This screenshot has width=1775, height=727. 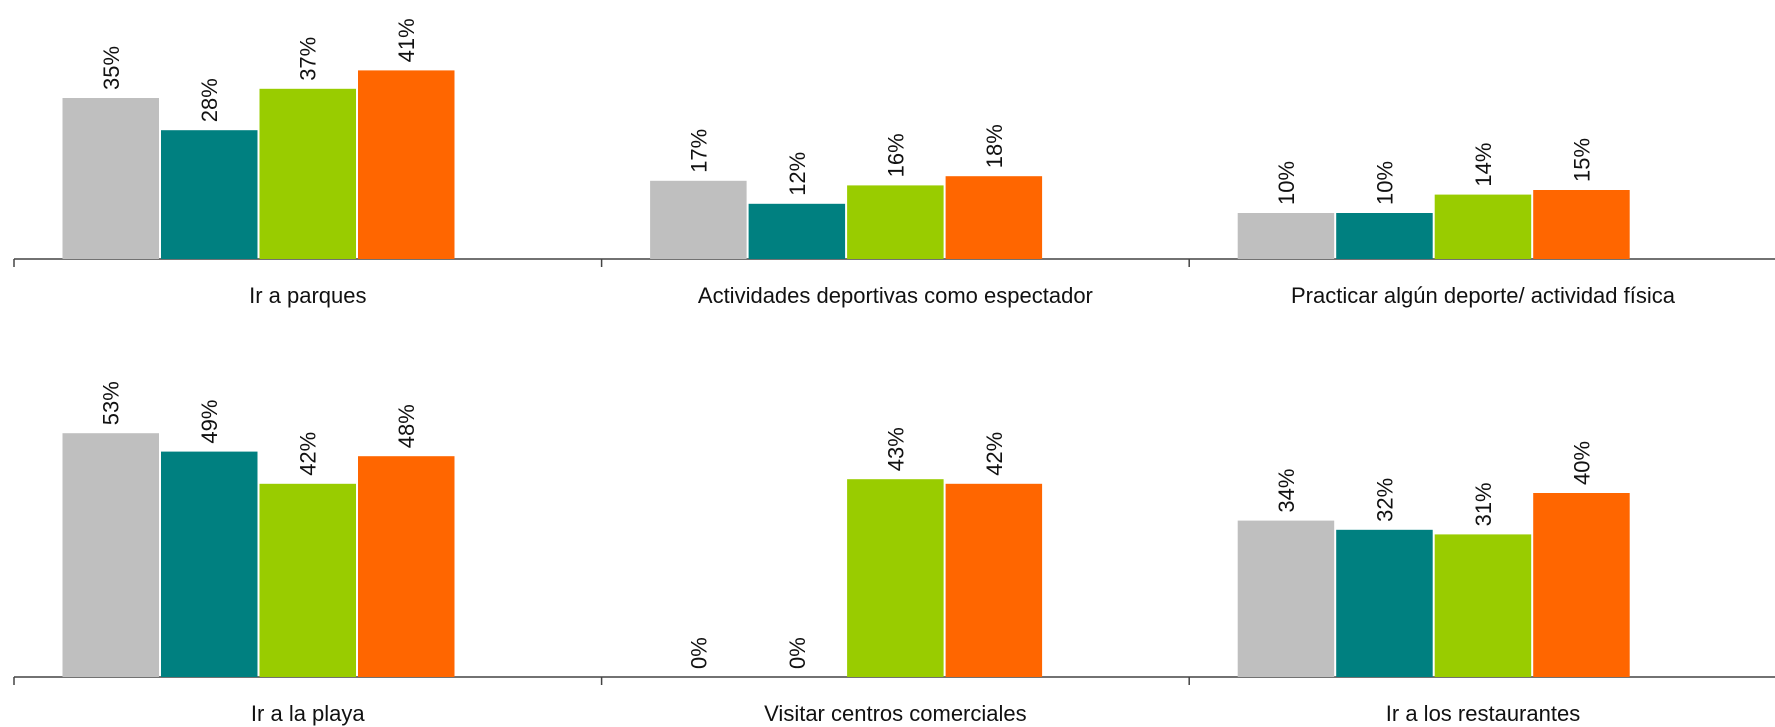 What do you see at coordinates (406, 426) in the screenshot?
I see `value-label: 48%` at bounding box center [406, 426].